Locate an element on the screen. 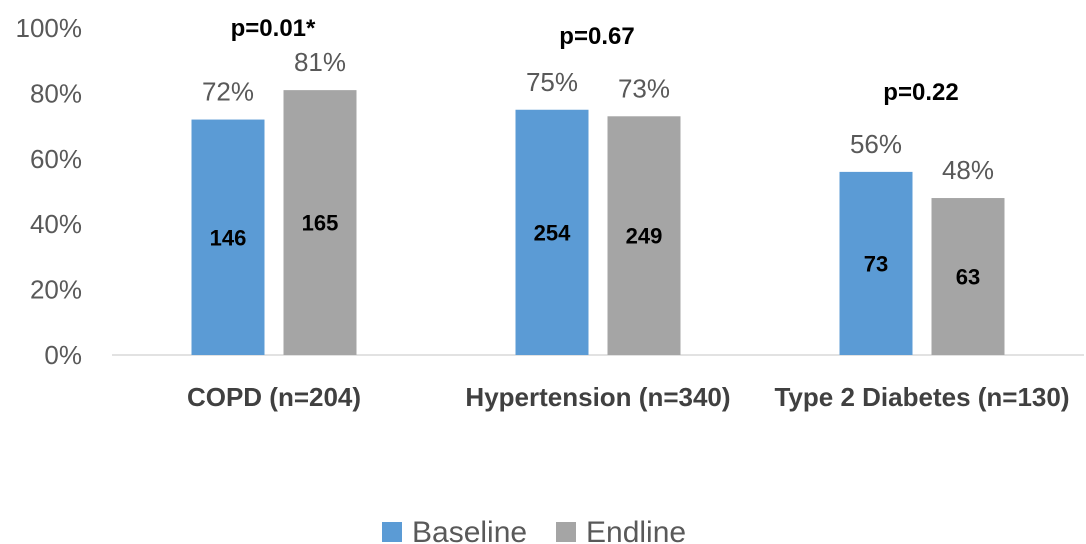 Image resolution: width=1086 pixels, height=544 pixels. legend-label-endline: Endline is located at coordinates (636, 530).